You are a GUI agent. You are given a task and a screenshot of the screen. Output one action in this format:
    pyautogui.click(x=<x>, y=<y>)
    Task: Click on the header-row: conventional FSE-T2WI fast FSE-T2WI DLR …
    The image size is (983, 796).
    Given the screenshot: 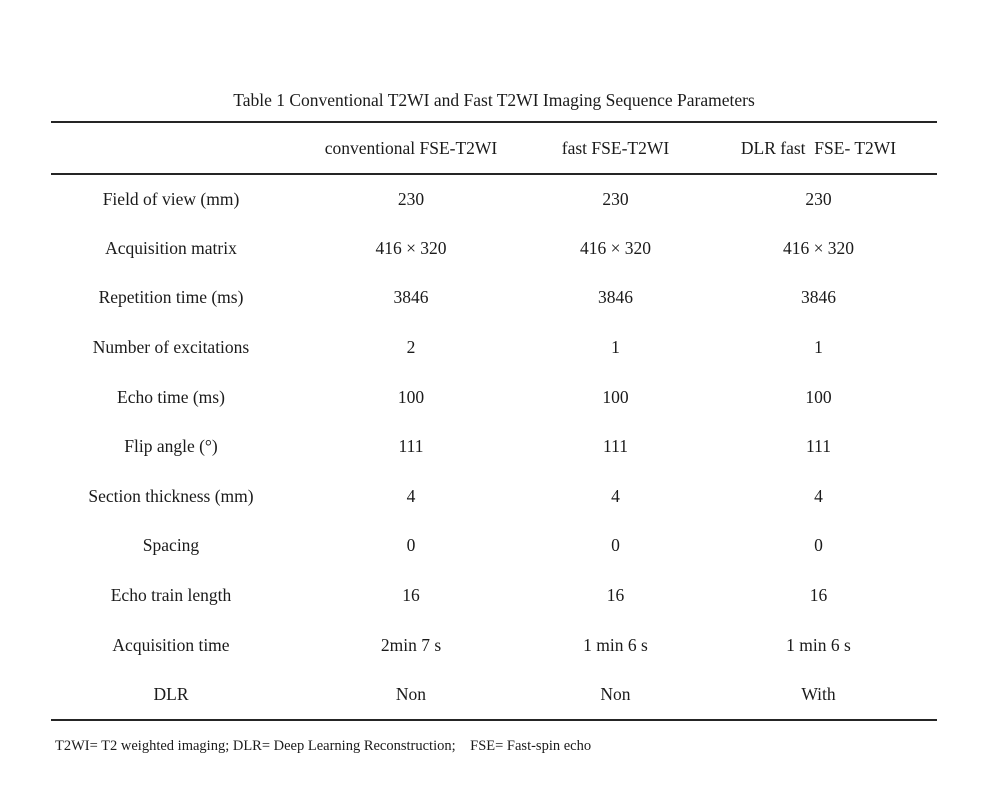 What is the action you would take?
    pyautogui.click(x=494, y=148)
    